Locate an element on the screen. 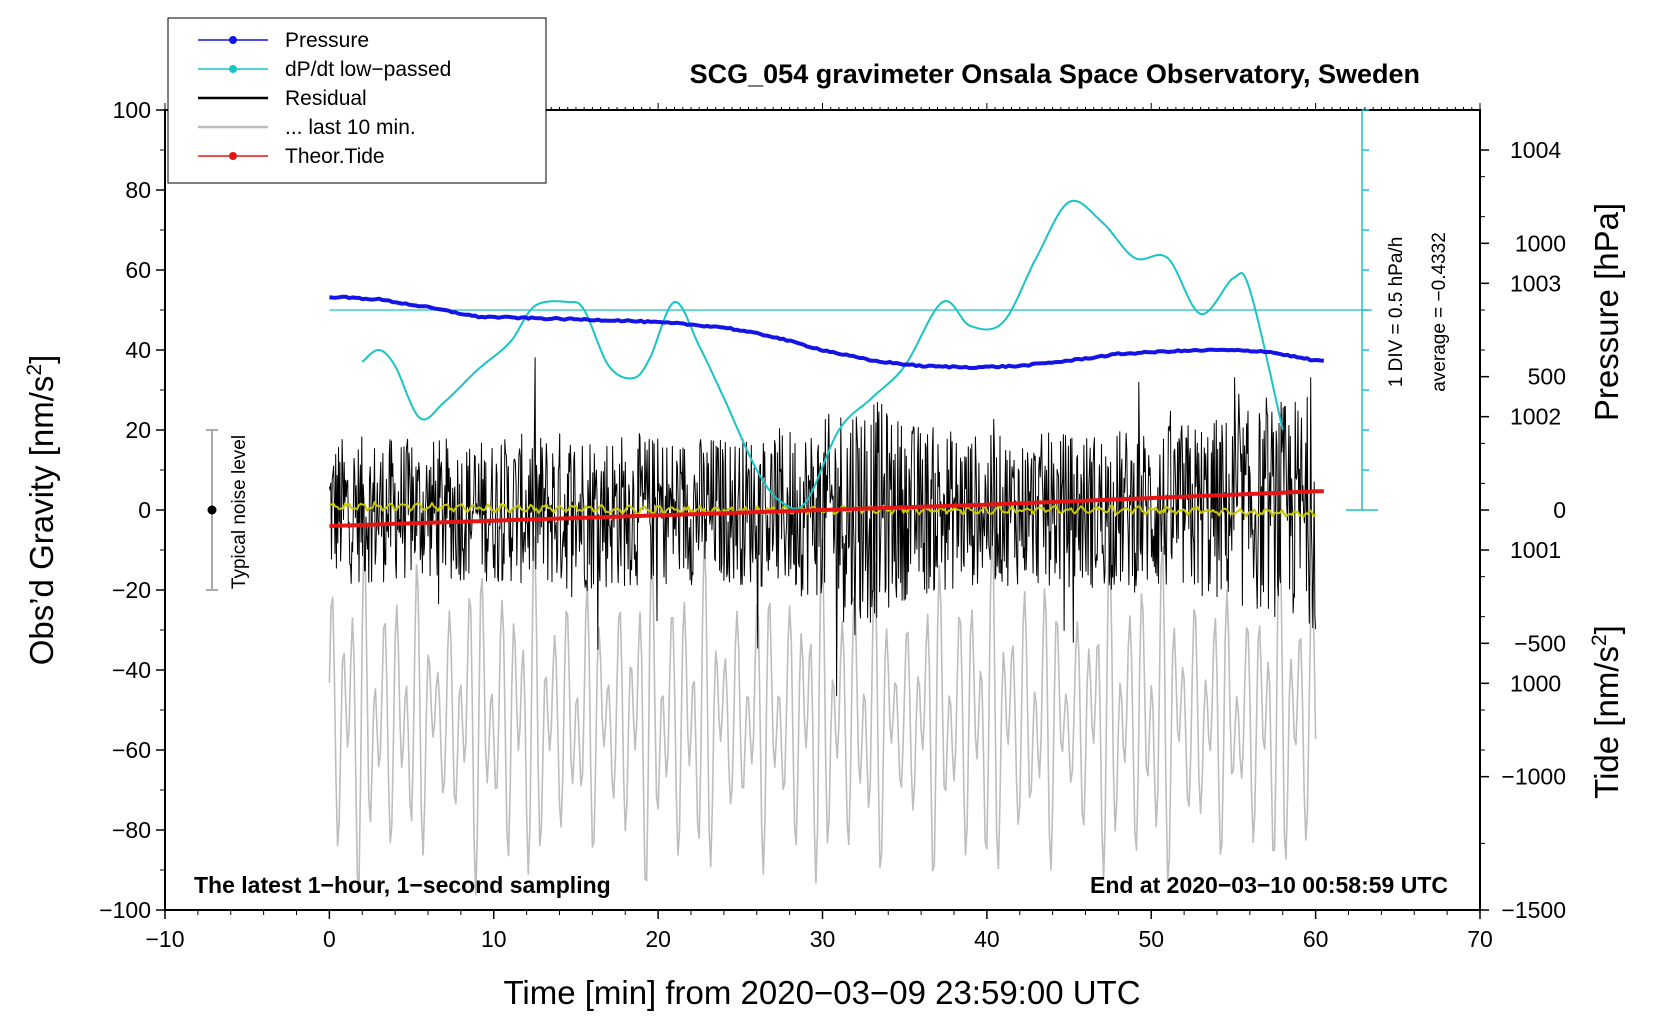  legend-label: Theor.Tide is located at coordinates (335, 156).